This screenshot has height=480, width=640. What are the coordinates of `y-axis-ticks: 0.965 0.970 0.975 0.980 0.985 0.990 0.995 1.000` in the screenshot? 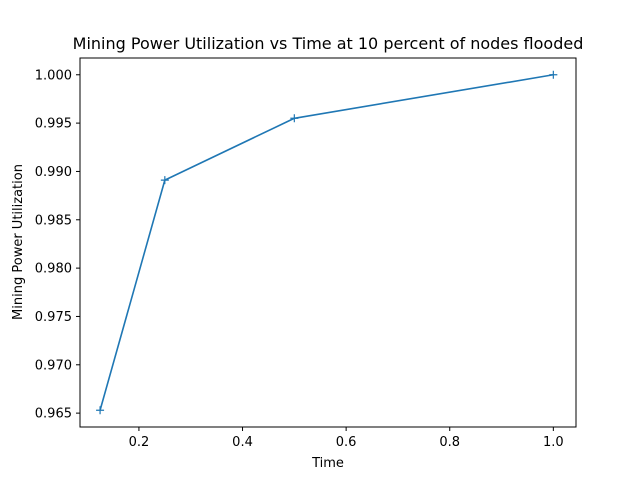 It's located at (57, 245).